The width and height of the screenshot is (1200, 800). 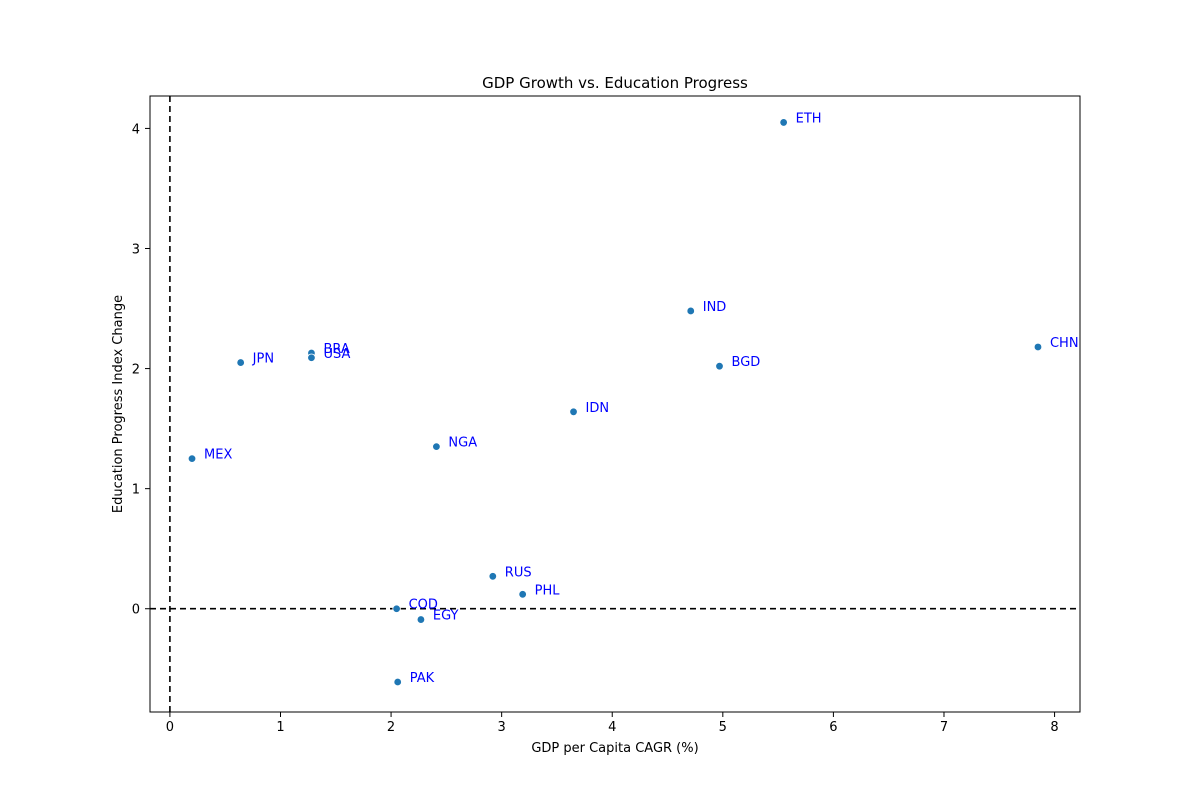 What do you see at coordinates (944, 727) in the screenshot?
I see `x-tick-label: 7` at bounding box center [944, 727].